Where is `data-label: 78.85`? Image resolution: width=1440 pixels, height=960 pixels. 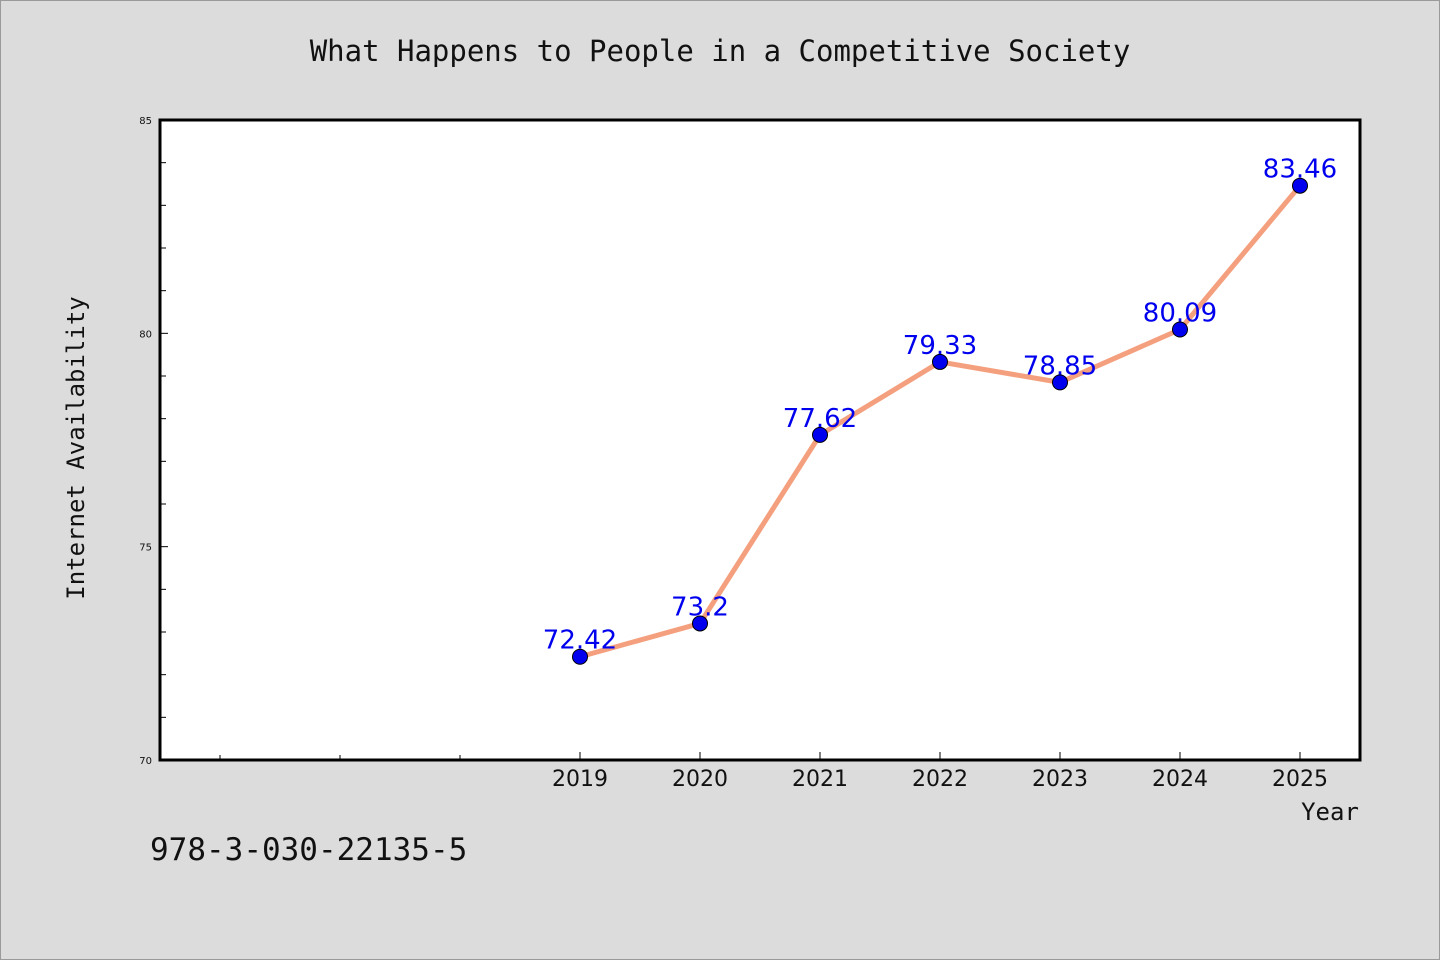 data-label: 78.85 is located at coordinates (1060, 366).